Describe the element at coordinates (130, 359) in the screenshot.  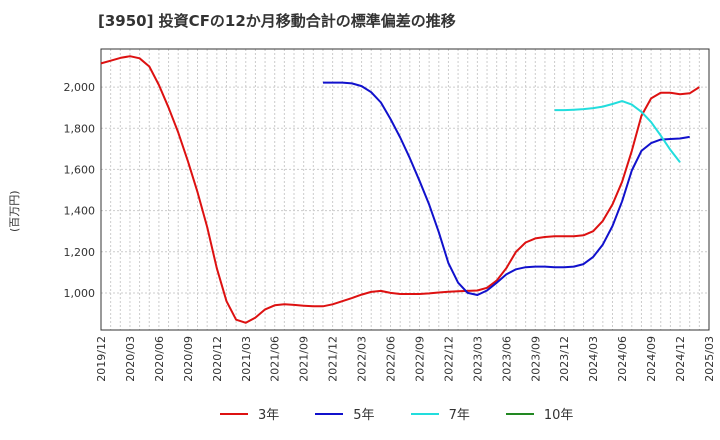
I see `x-tick-label: 2020/03` at that location.